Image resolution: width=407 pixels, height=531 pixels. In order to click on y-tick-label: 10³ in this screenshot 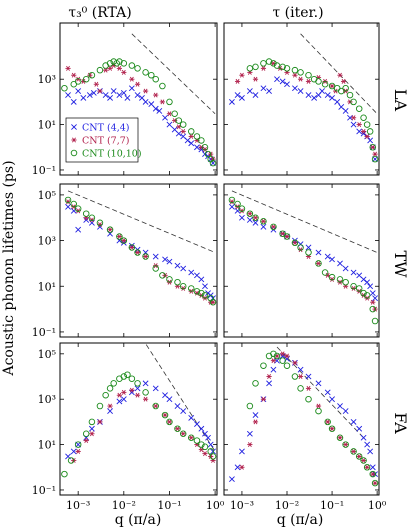, I will do `click(47, 399)`.